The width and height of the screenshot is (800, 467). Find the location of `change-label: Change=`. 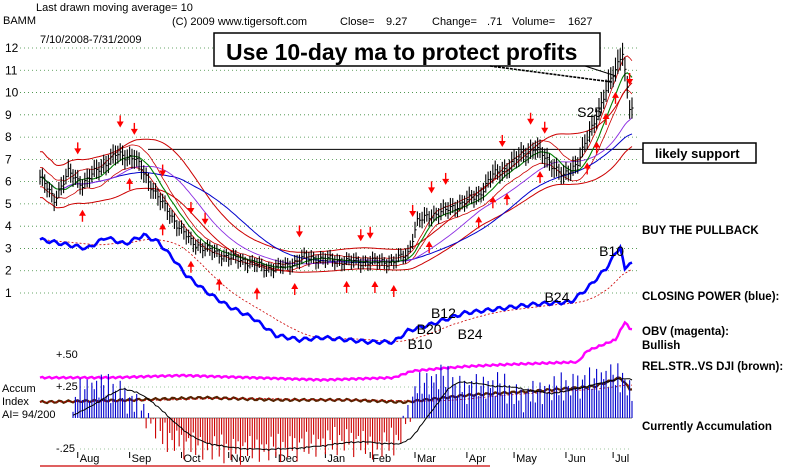

change-label: Change= is located at coordinates (454, 22).